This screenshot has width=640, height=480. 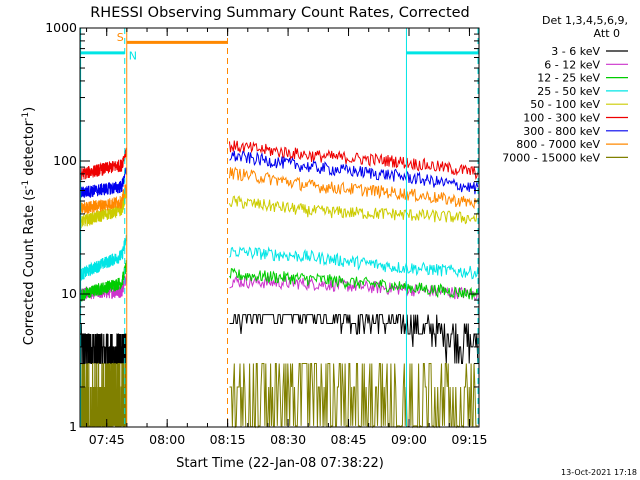 I want to click on footer-timestamp: 13-Oct-2021 17:18, so click(x=599, y=472).